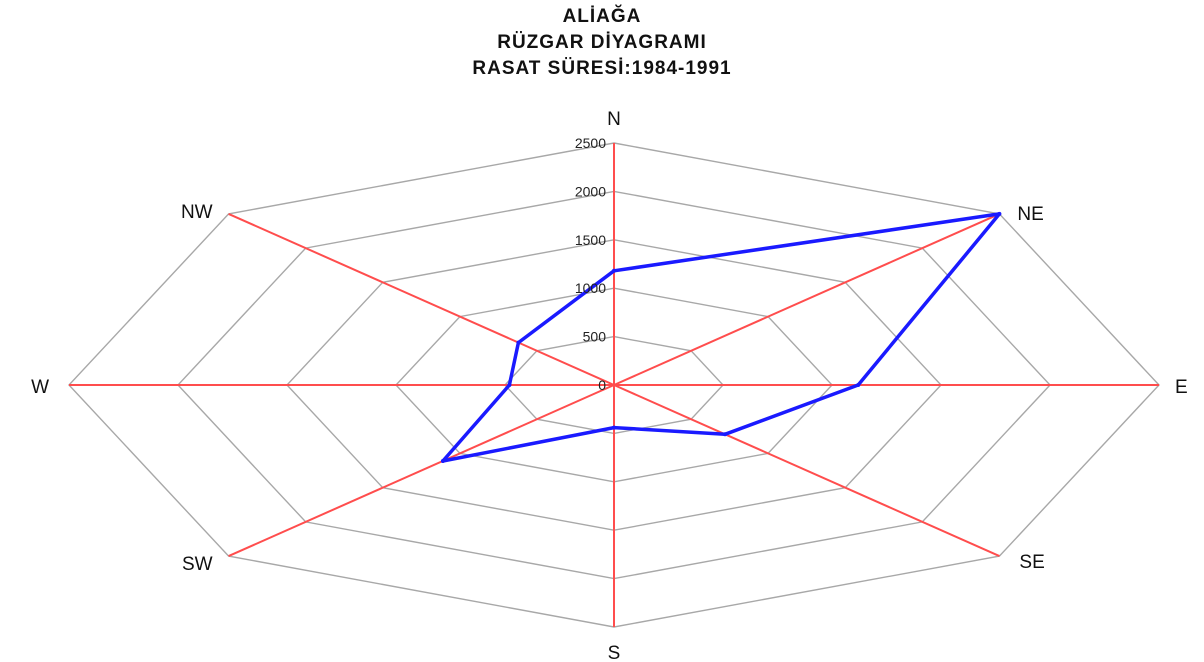 The width and height of the screenshot is (1204, 662). What do you see at coordinates (1181, 387) in the screenshot?
I see `direction-label-e: E` at bounding box center [1181, 387].